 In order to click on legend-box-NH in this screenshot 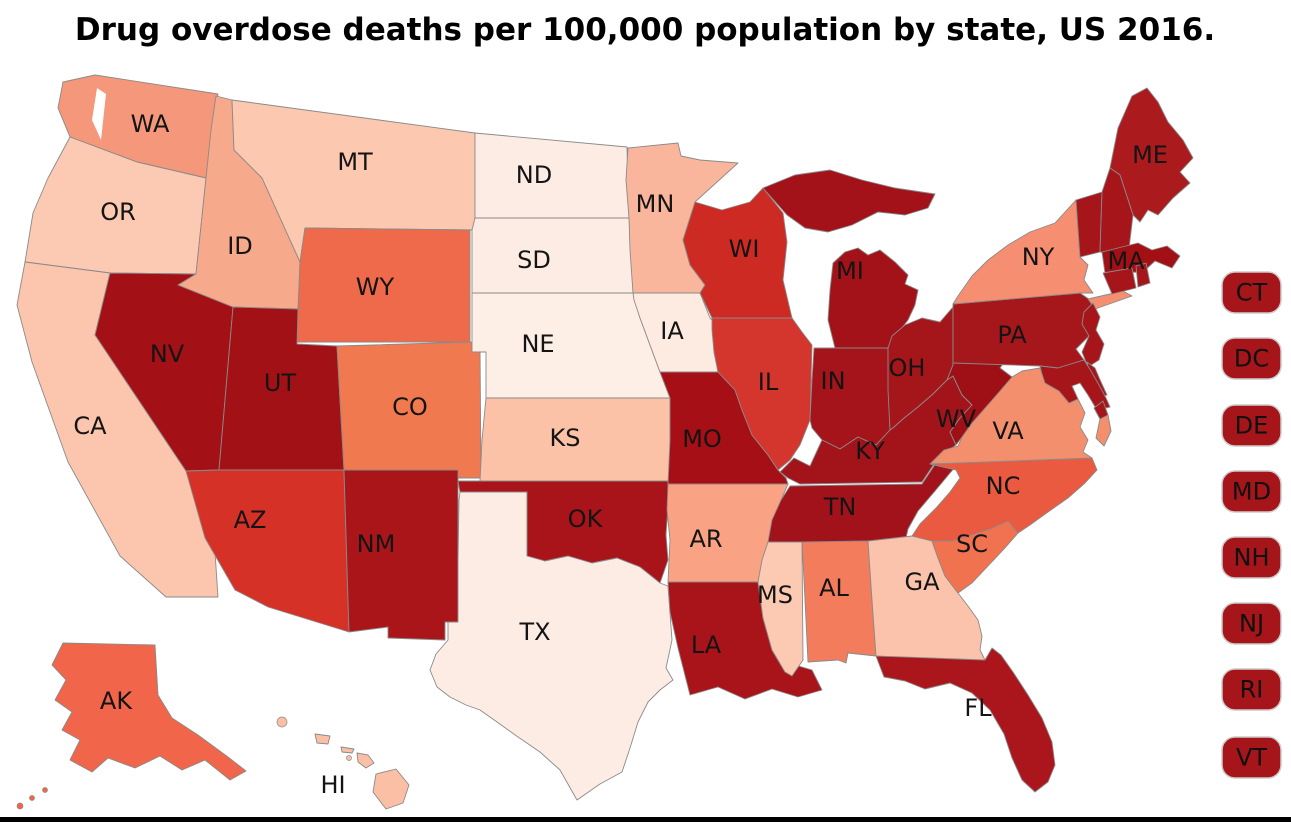, I will do `click(1251, 557)`.